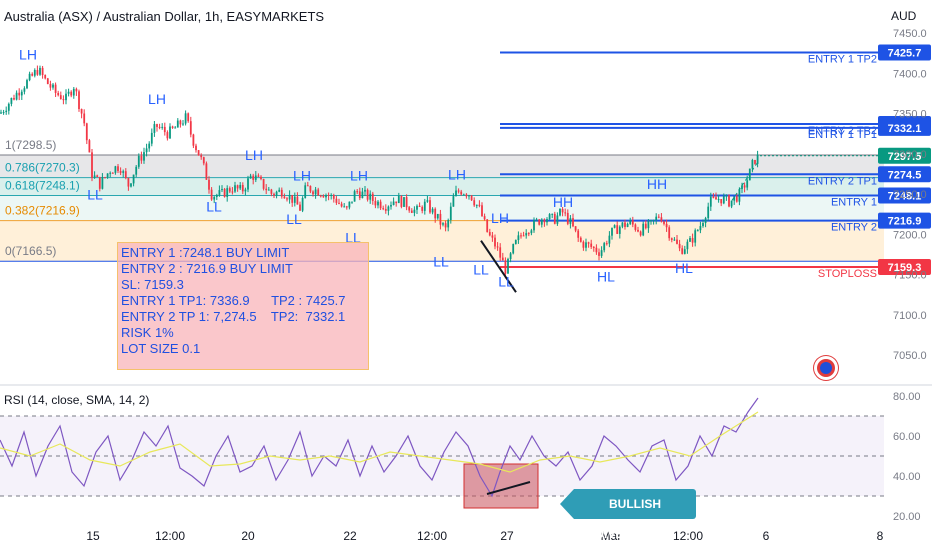  I want to click on currency-label: AUD, so click(904, 16).